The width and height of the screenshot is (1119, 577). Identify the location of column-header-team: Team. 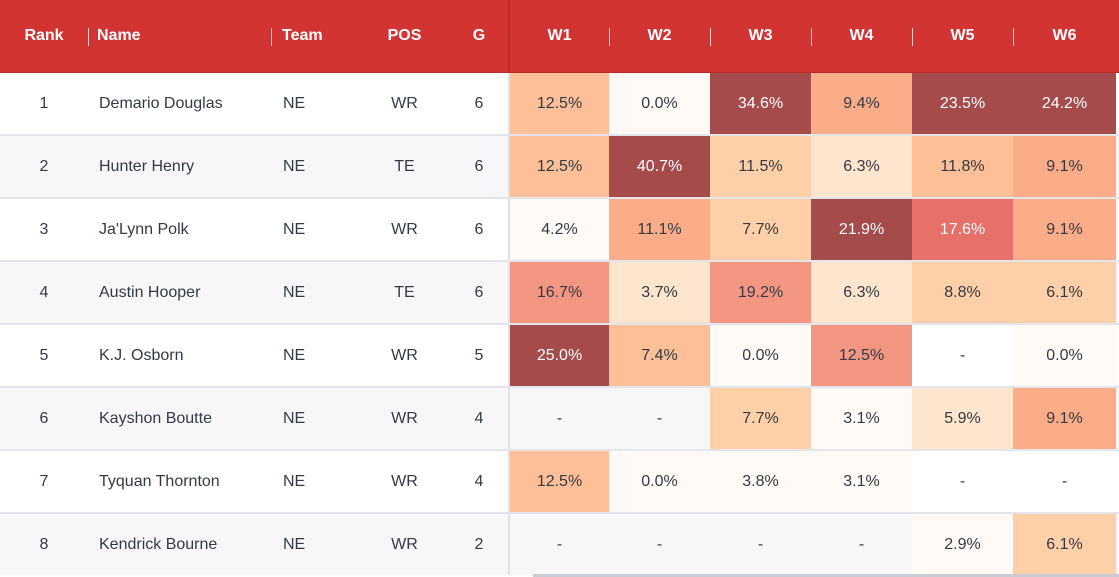
(315, 36).